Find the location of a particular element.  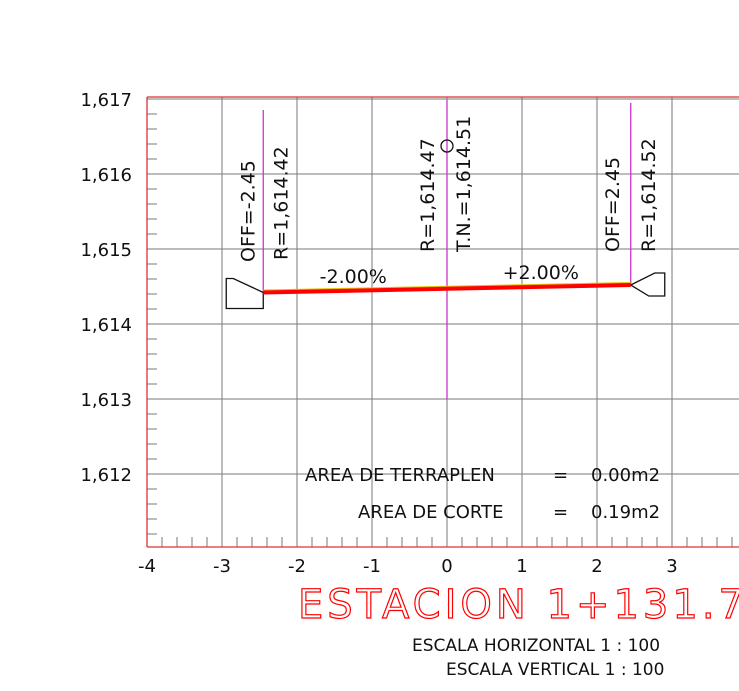

x-tick-label: -1 is located at coordinates (372, 566).